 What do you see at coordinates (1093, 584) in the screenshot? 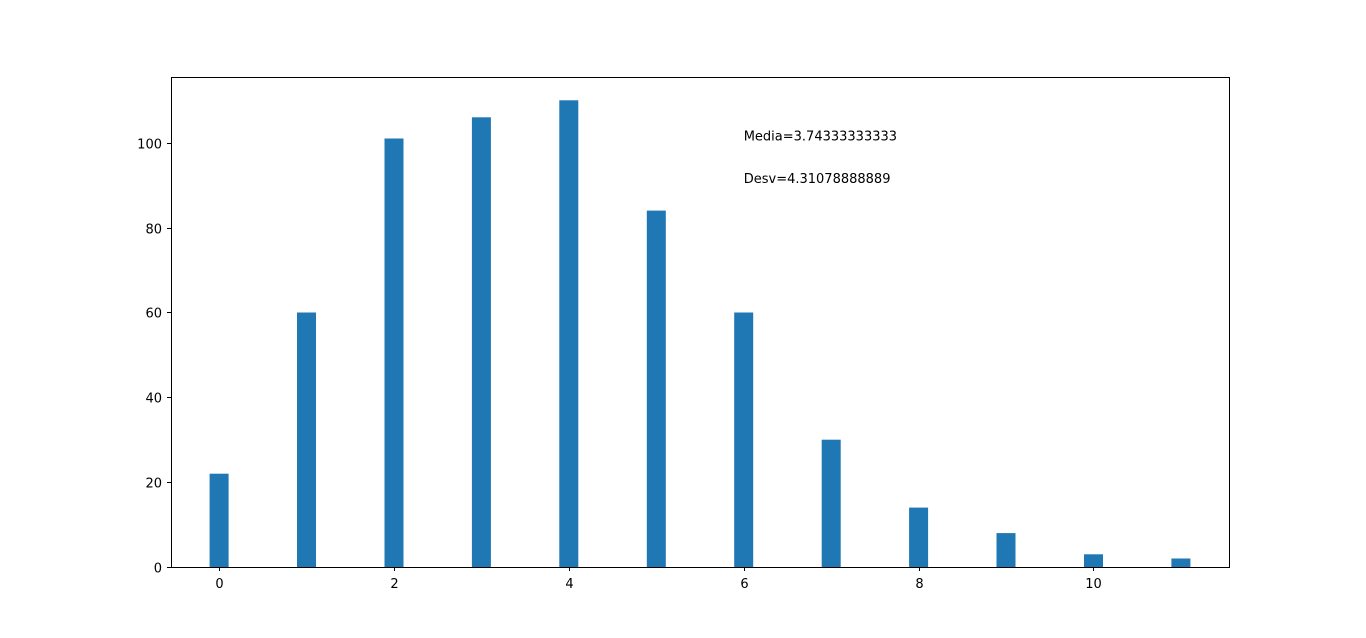
I see `x-tick-label: 10` at bounding box center [1093, 584].